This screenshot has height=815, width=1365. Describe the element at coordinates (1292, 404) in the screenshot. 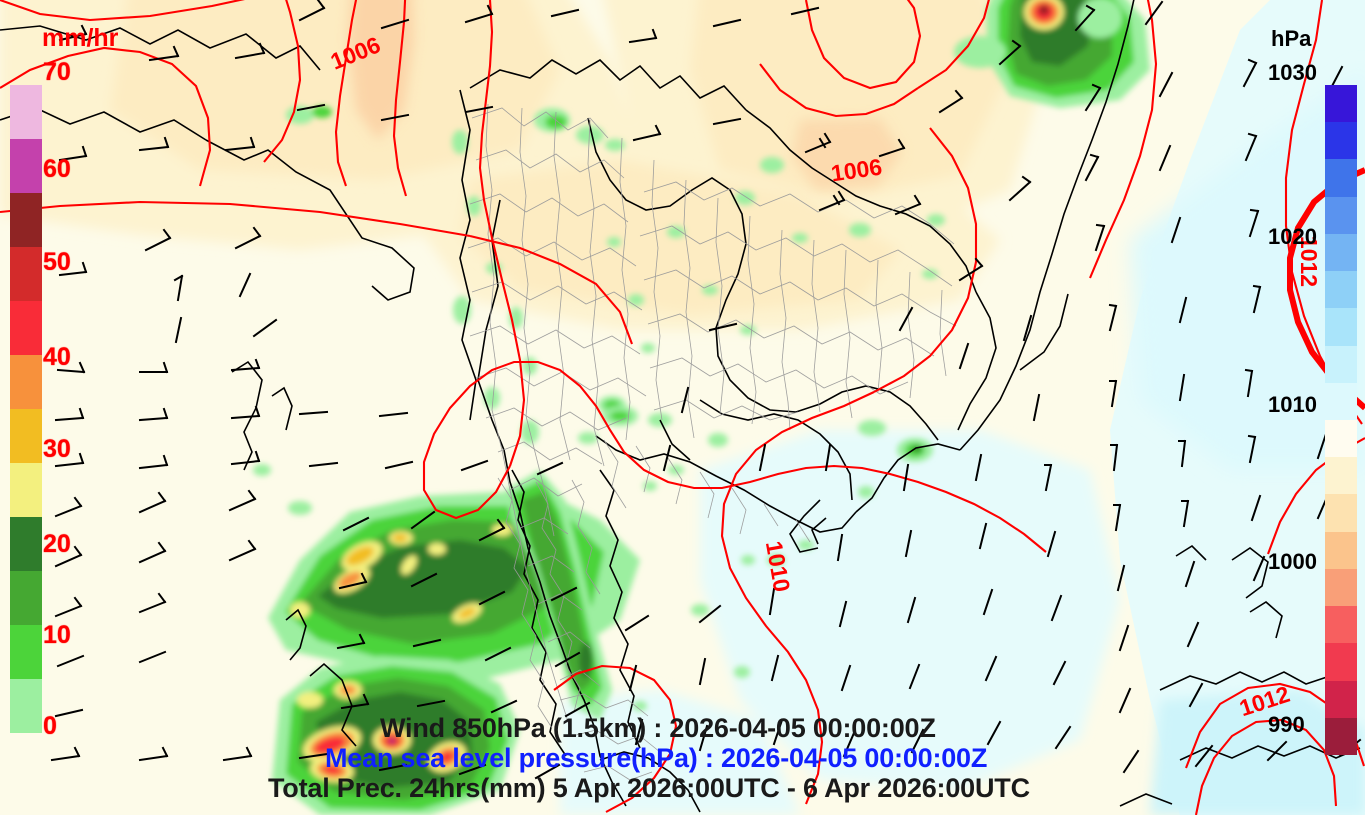

I see `pressure-tick-label: 1010` at that location.